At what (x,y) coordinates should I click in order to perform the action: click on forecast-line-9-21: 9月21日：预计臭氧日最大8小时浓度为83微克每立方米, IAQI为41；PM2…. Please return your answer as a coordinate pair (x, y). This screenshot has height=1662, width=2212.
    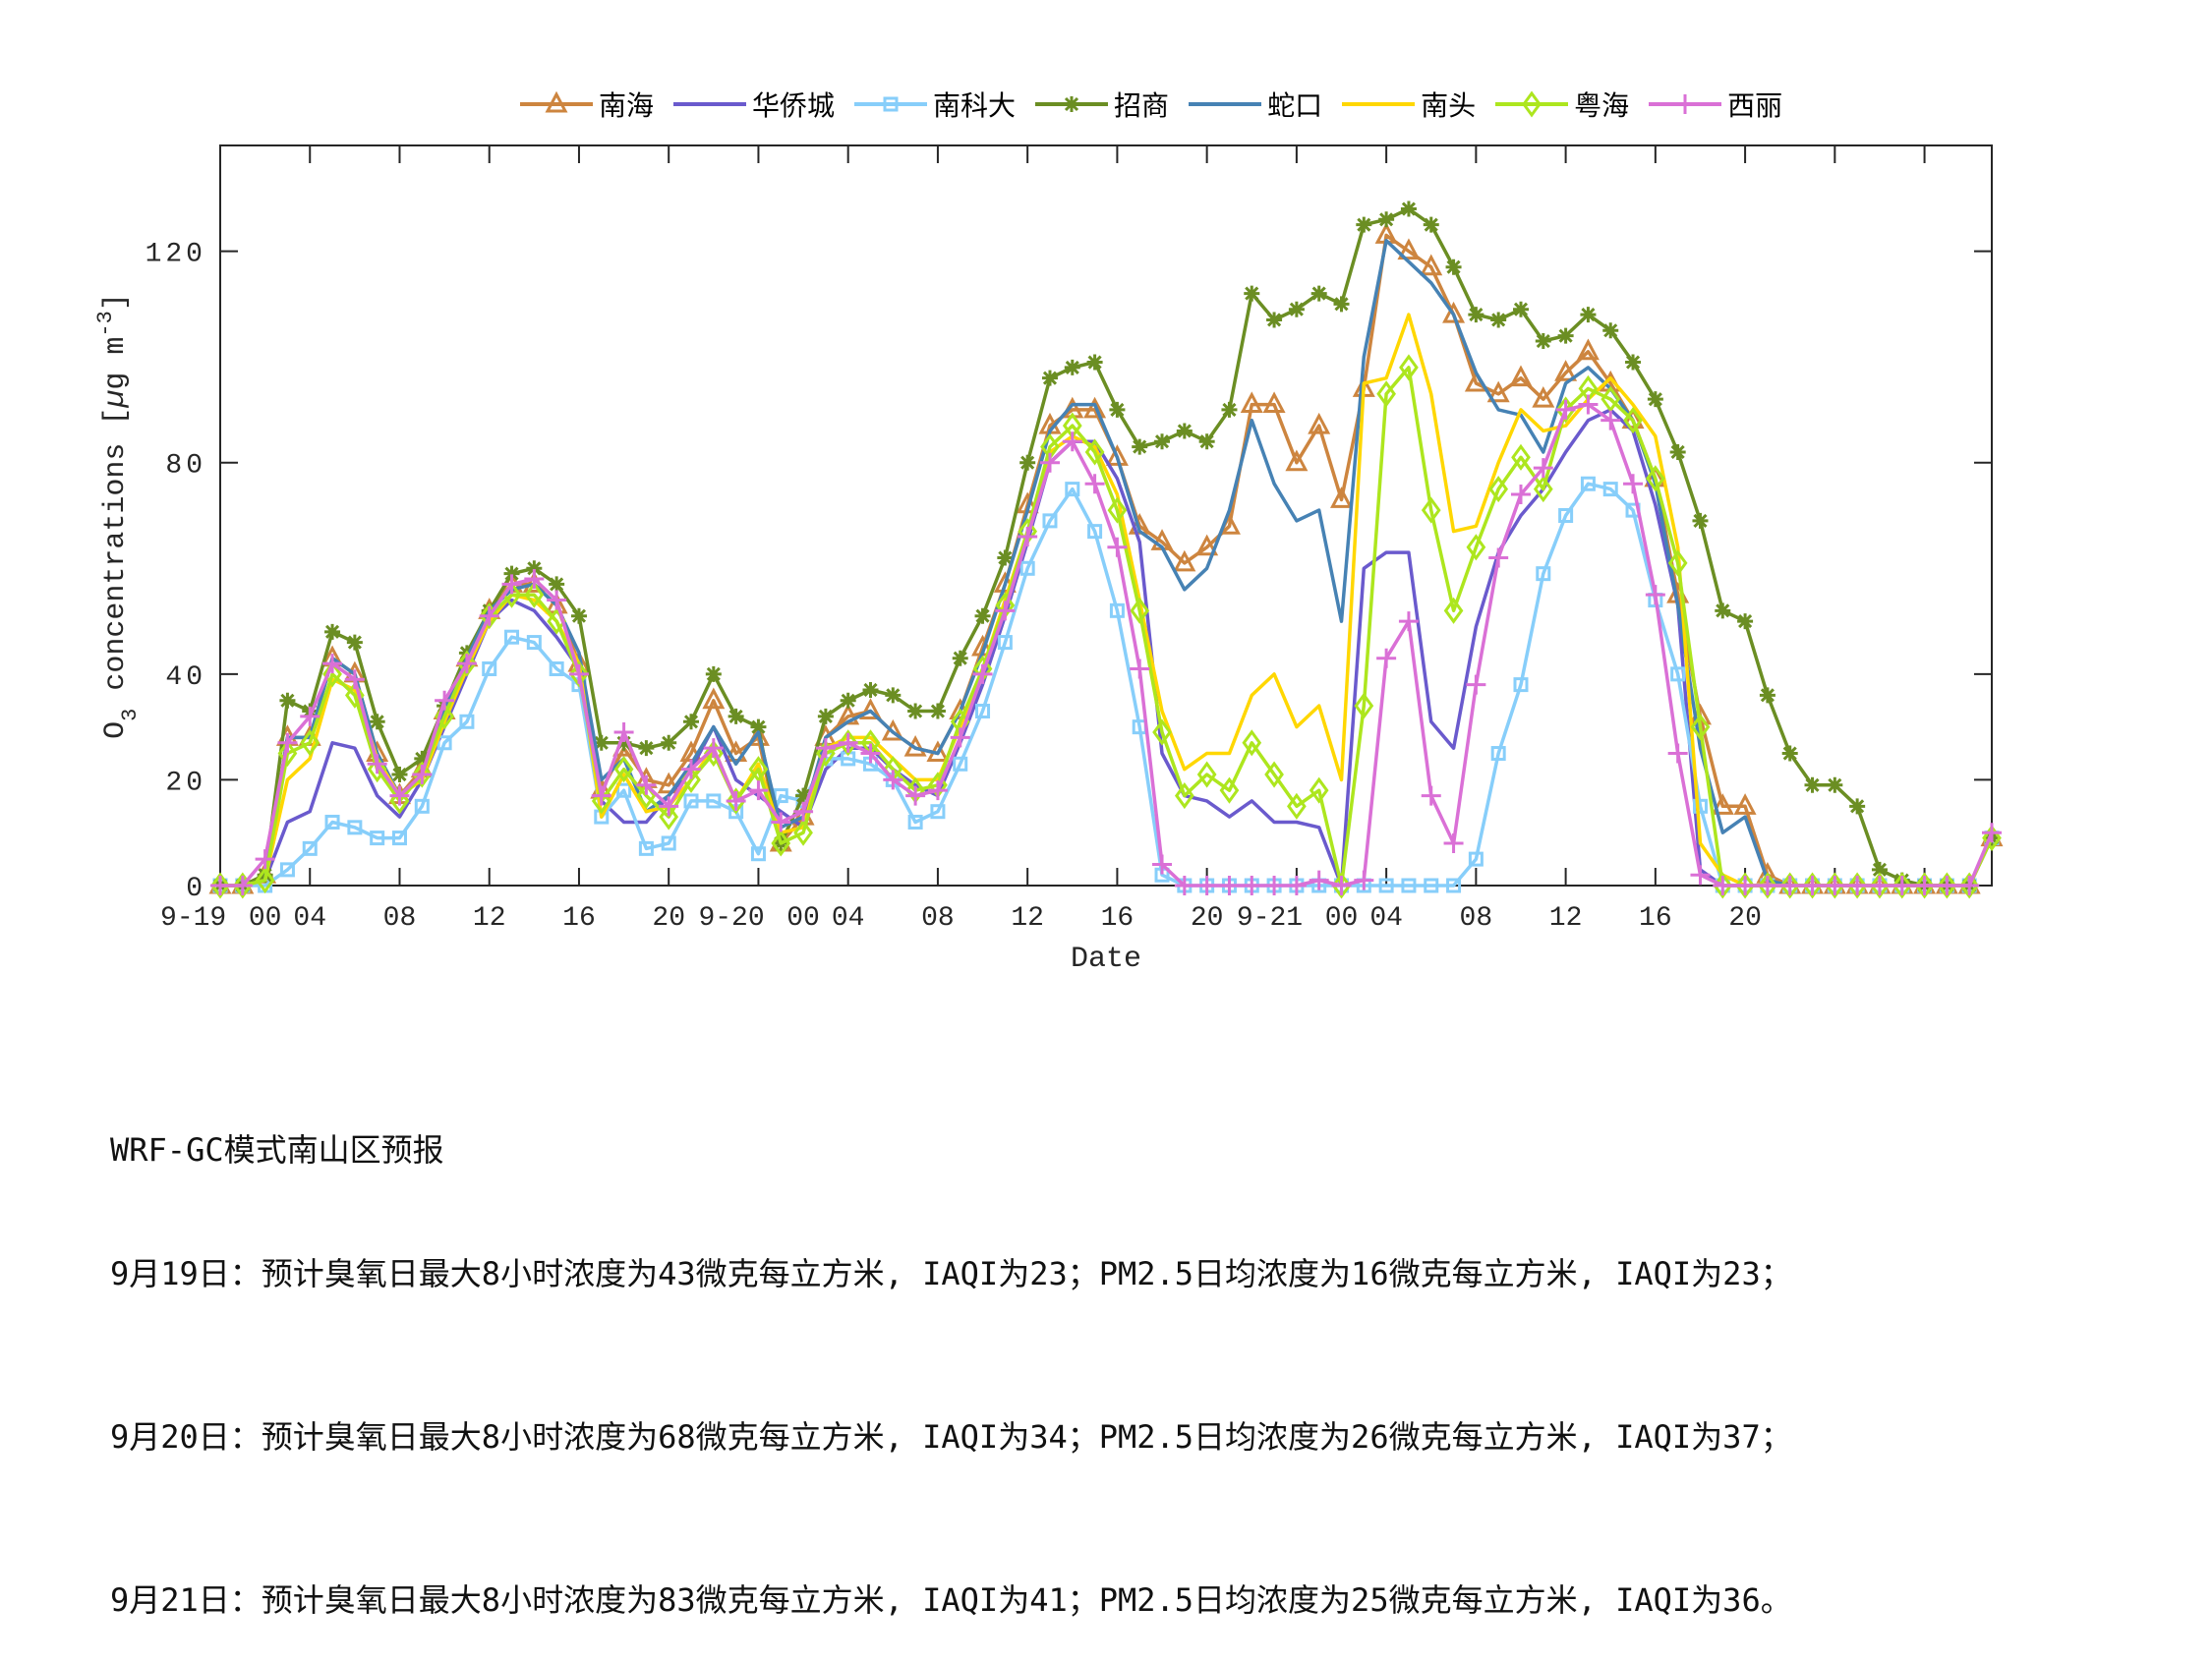
    Looking at the image, I should click on (951, 1600).